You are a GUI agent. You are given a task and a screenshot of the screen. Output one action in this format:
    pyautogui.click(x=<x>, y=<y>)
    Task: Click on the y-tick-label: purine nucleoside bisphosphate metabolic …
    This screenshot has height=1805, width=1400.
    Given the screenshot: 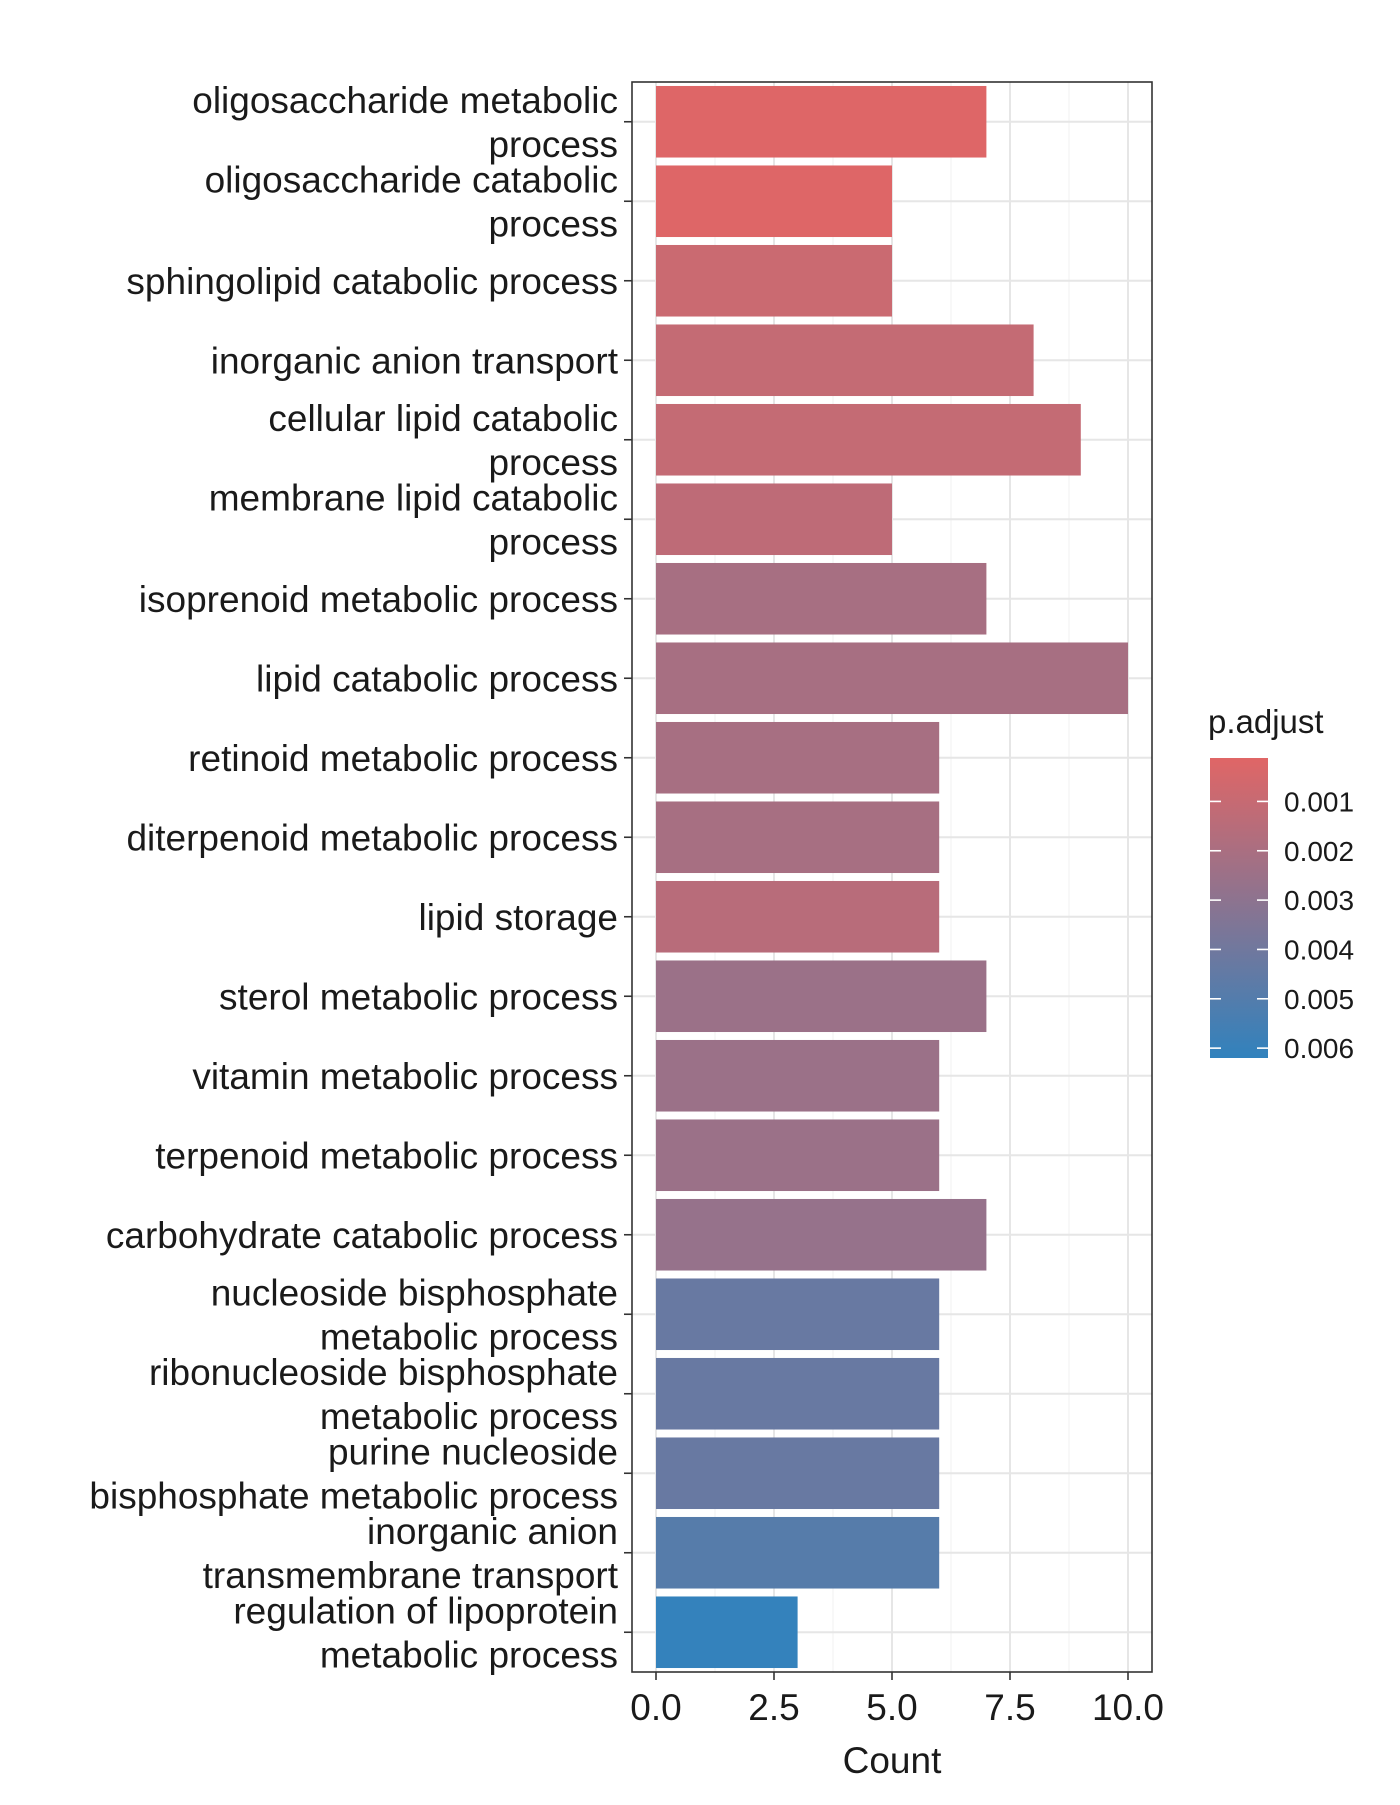 What is the action you would take?
    pyautogui.click(x=353, y=1473)
    